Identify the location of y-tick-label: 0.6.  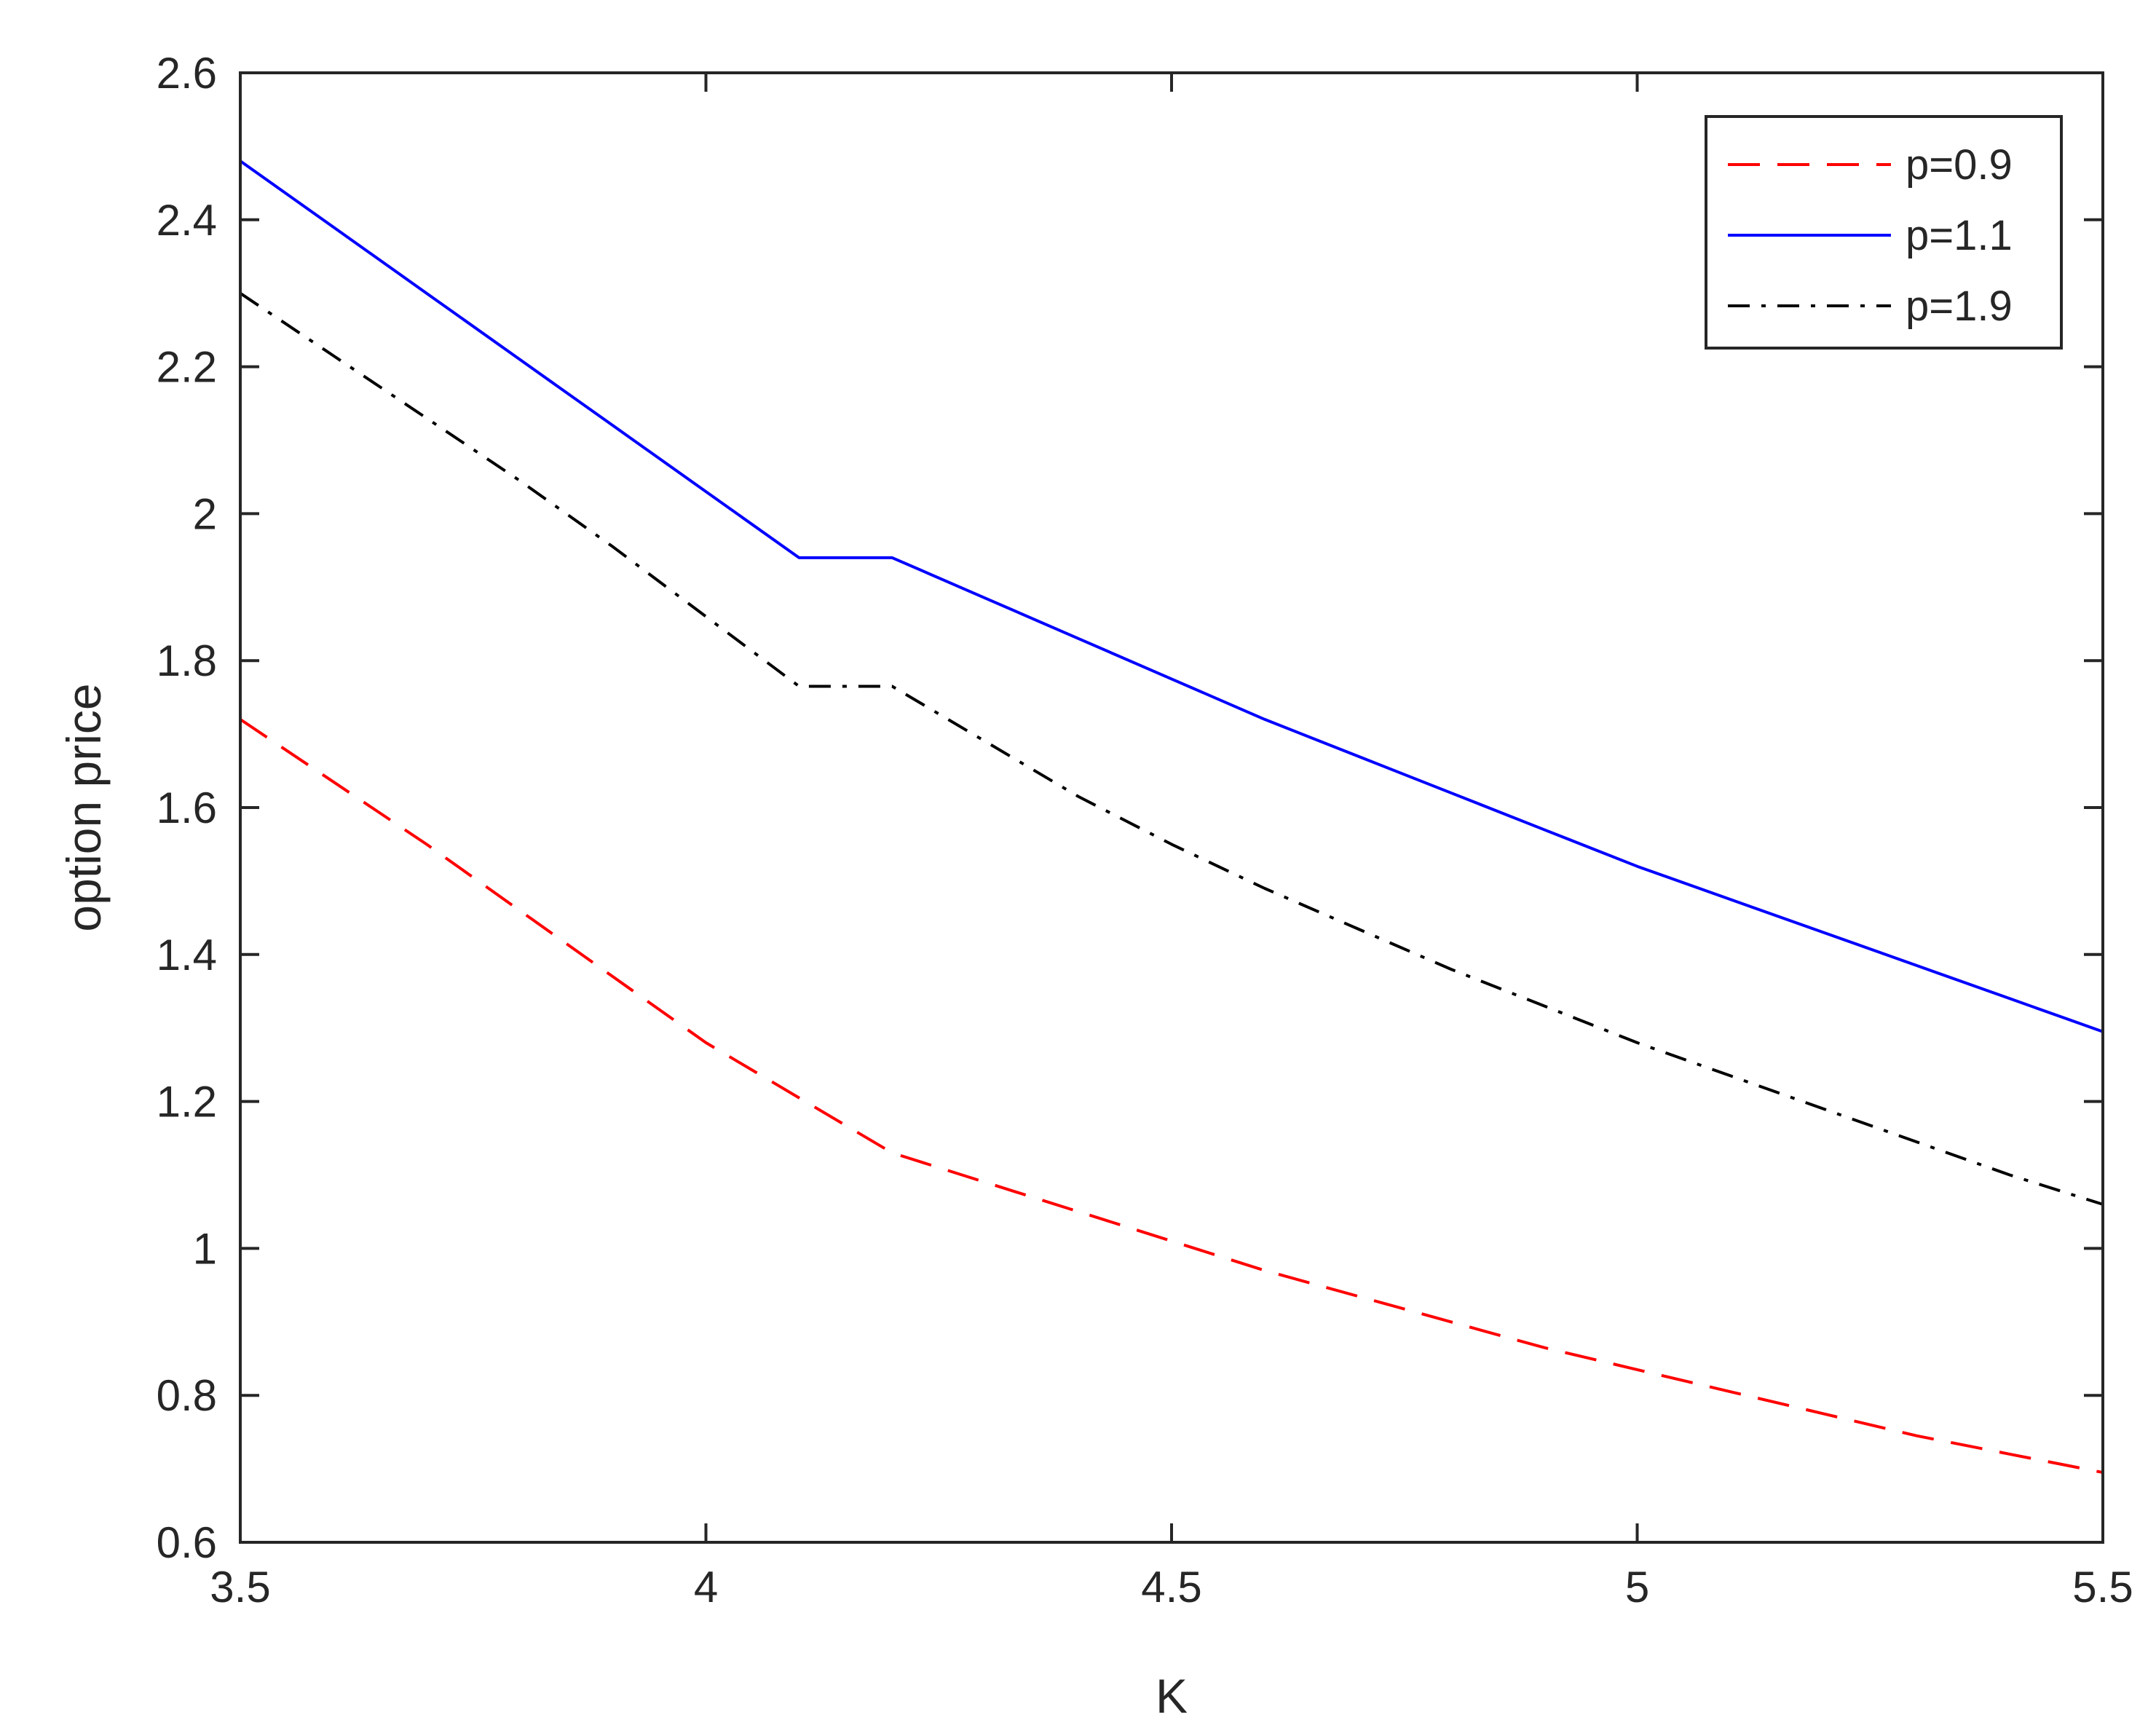
(187, 1542).